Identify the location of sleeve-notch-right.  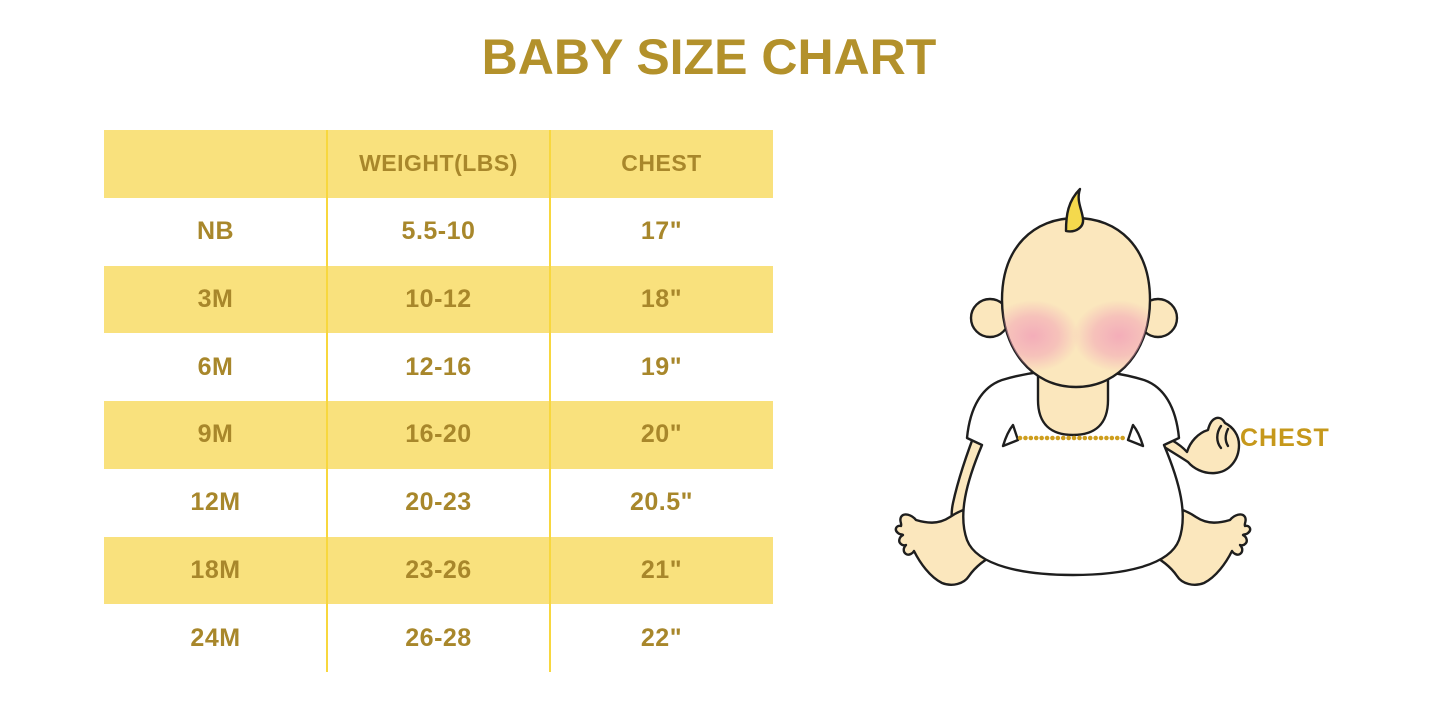
(1135, 435).